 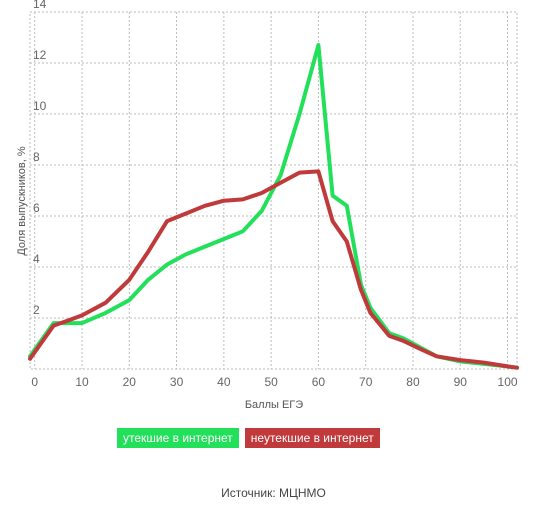 I want to click on y-tick-label: 6, so click(x=36, y=208).